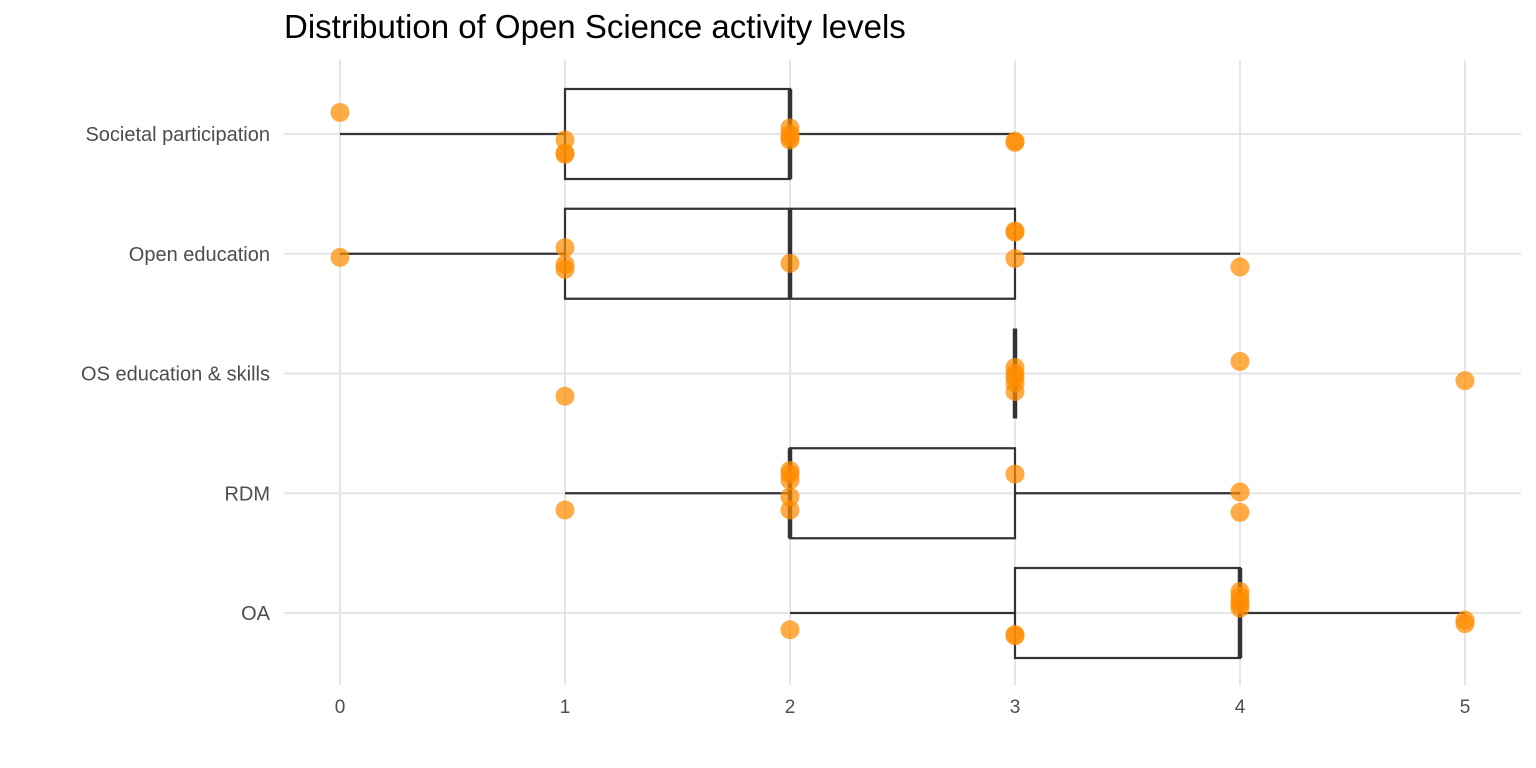 The height and width of the screenshot is (768, 1536). I want to click on x-tick-label: 0, so click(340, 707).